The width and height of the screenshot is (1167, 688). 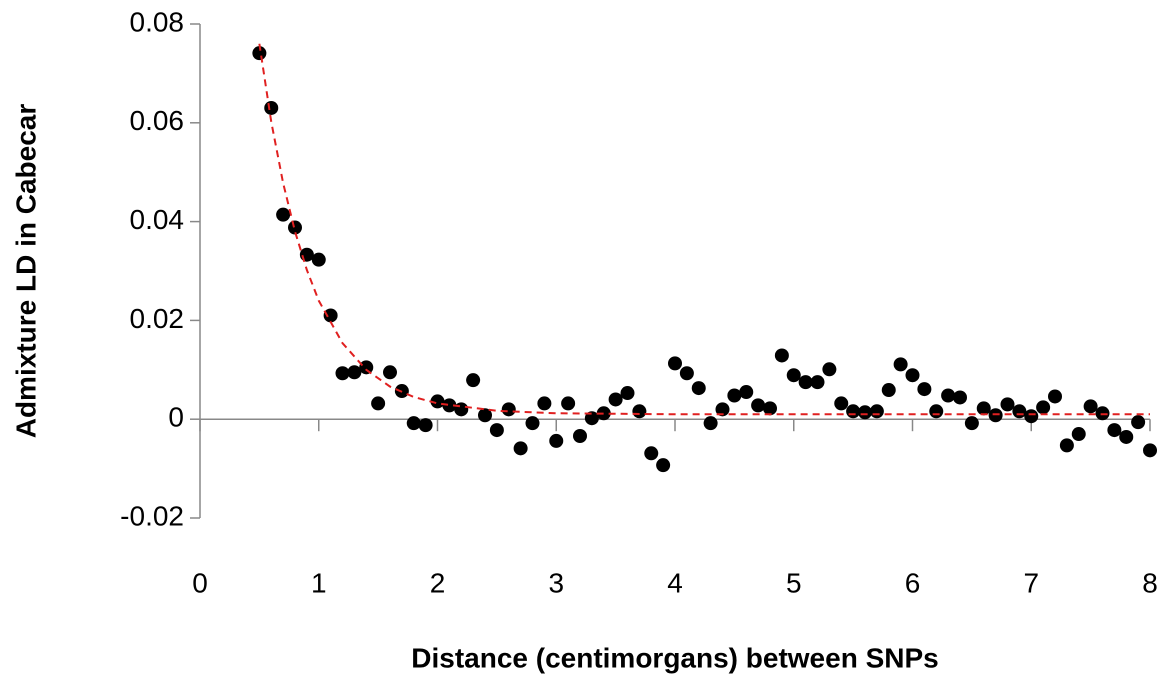 What do you see at coordinates (25, 271) in the screenshot?
I see `y-axis-title: Admixture LD in Cabecar` at bounding box center [25, 271].